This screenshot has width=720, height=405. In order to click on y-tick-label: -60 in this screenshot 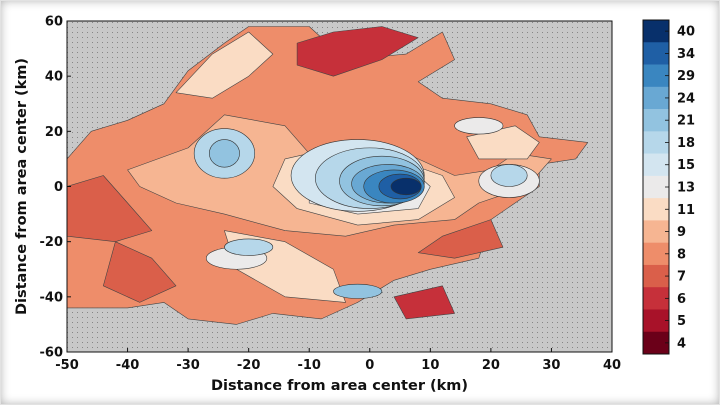, I will do `click(52, 353)`.